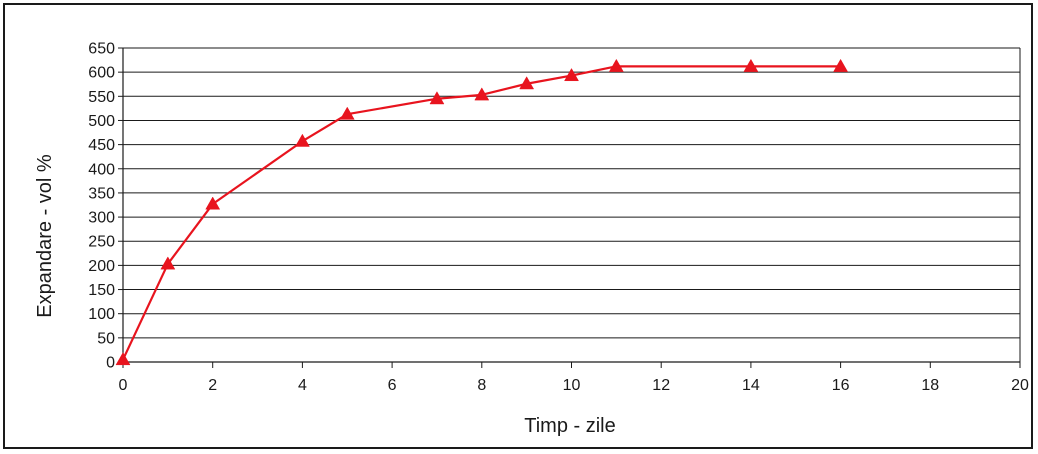 The width and height of the screenshot is (1038, 454). What do you see at coordinates (302, 385) in the screenshot?
I see `x-tick-label-4: 4` at bounding box center [302, 385].